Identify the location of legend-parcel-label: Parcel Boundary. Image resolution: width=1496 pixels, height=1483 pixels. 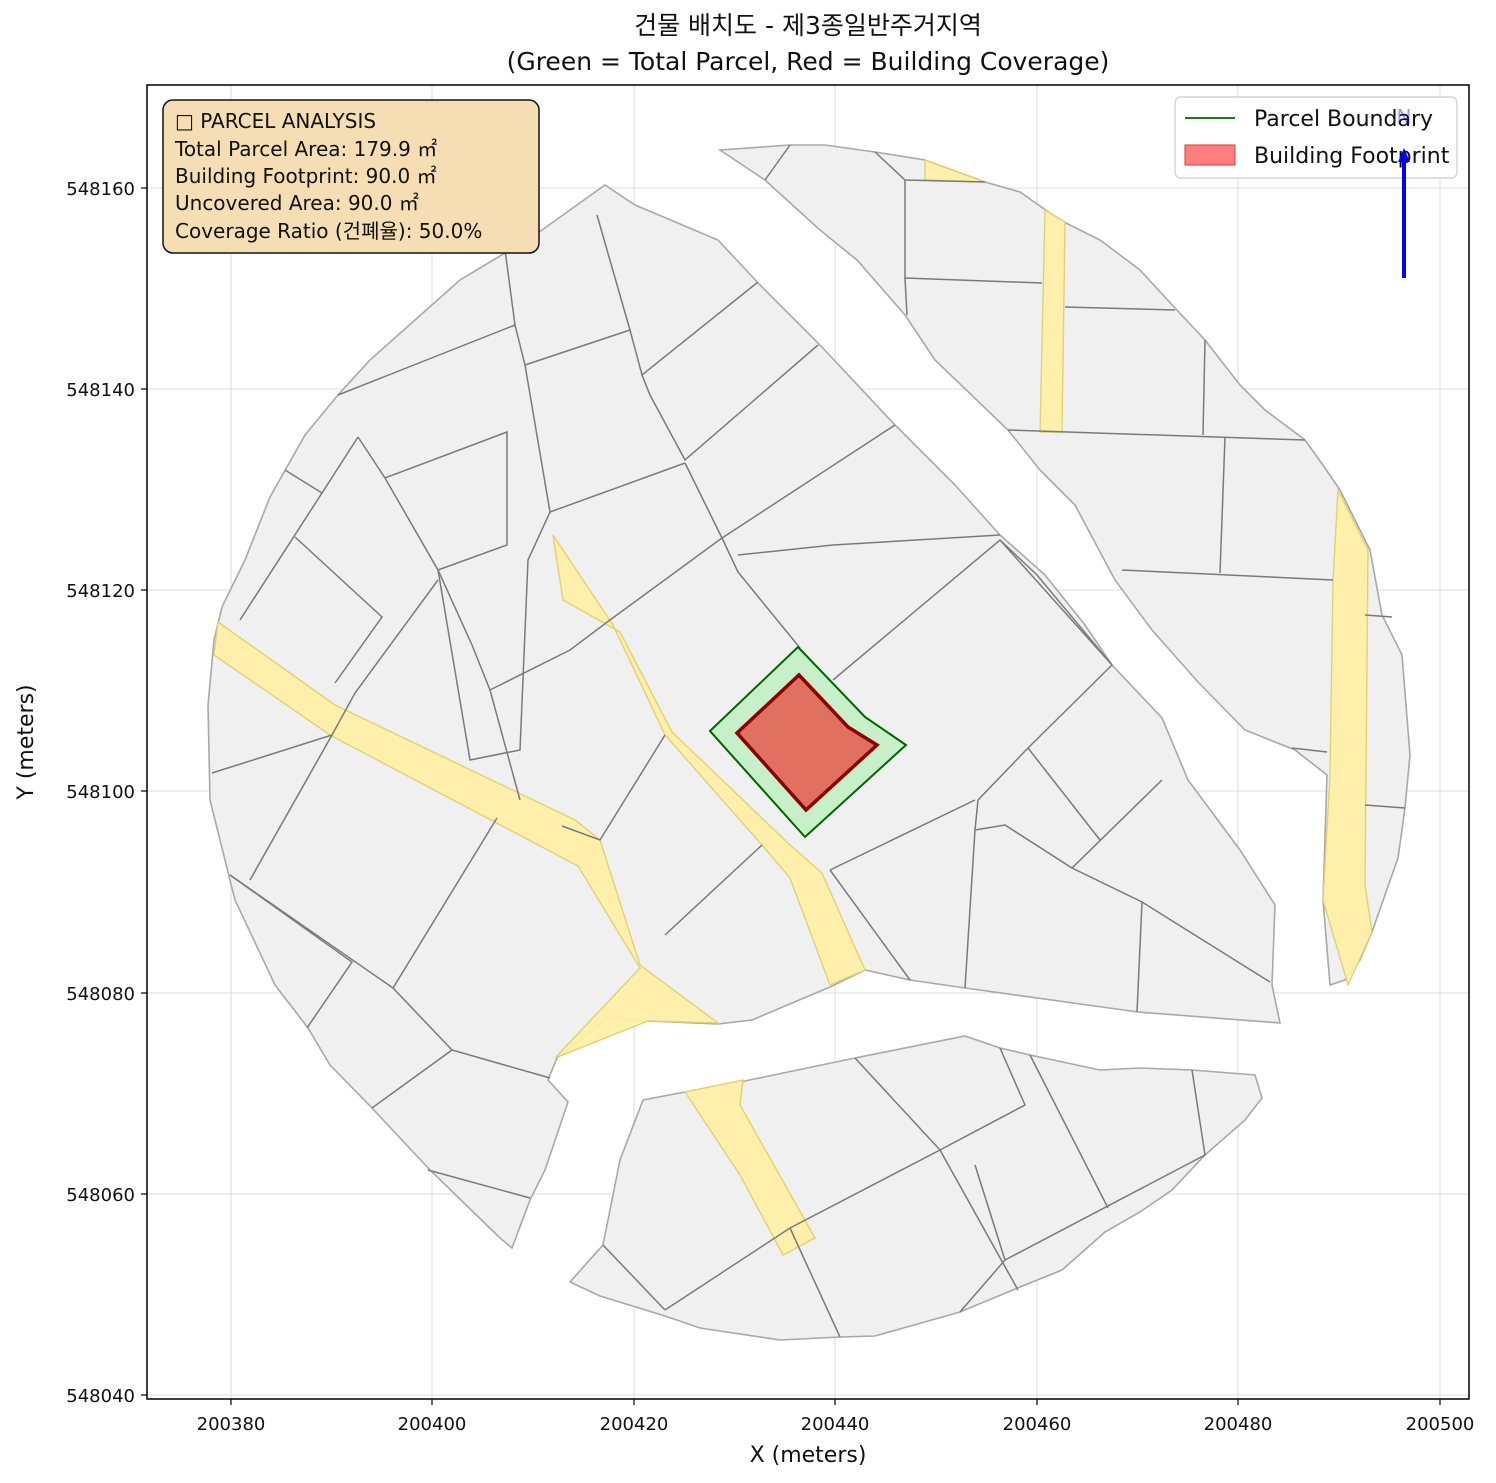
(1343, 119).